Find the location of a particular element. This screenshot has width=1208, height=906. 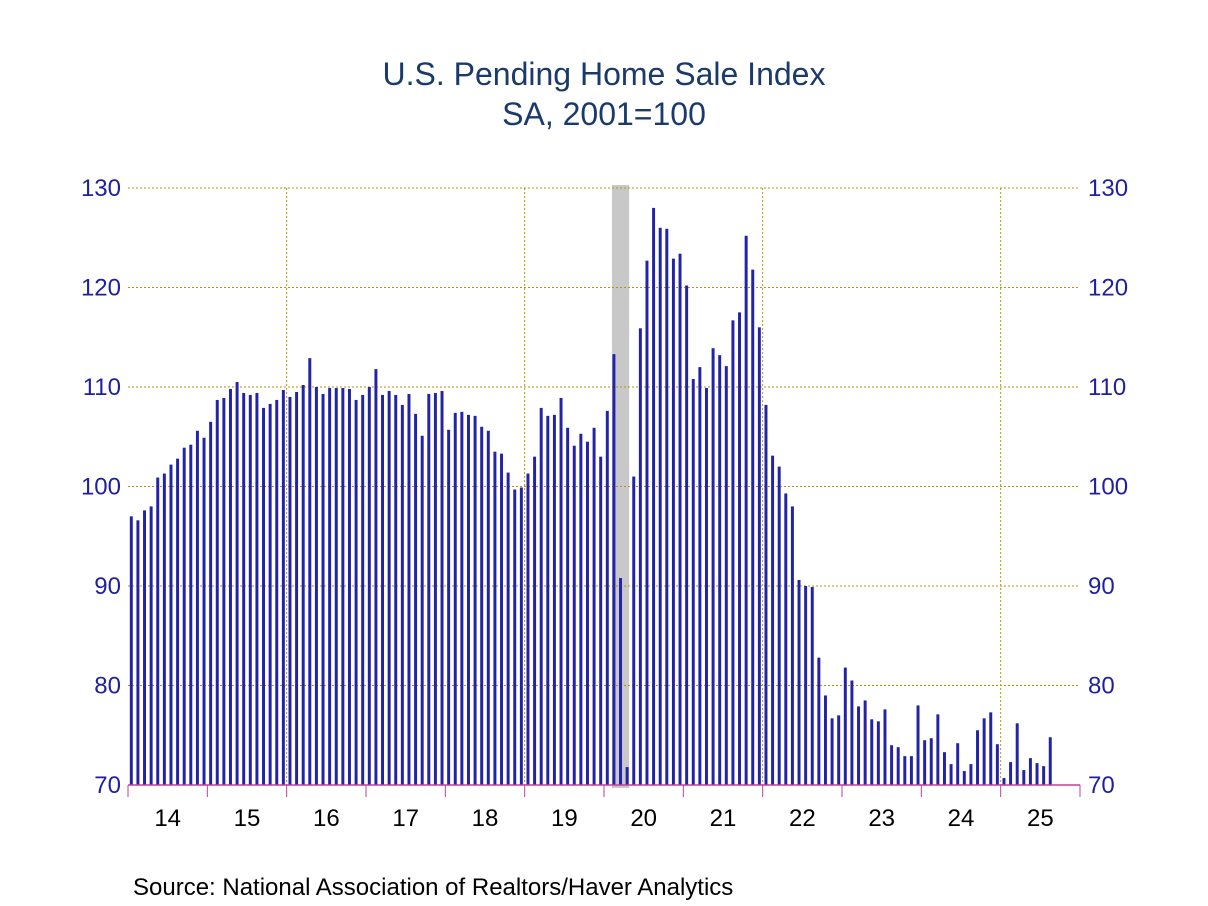

chart-subtitle: SA, 2001=100 is located at coordinates (604, 114).